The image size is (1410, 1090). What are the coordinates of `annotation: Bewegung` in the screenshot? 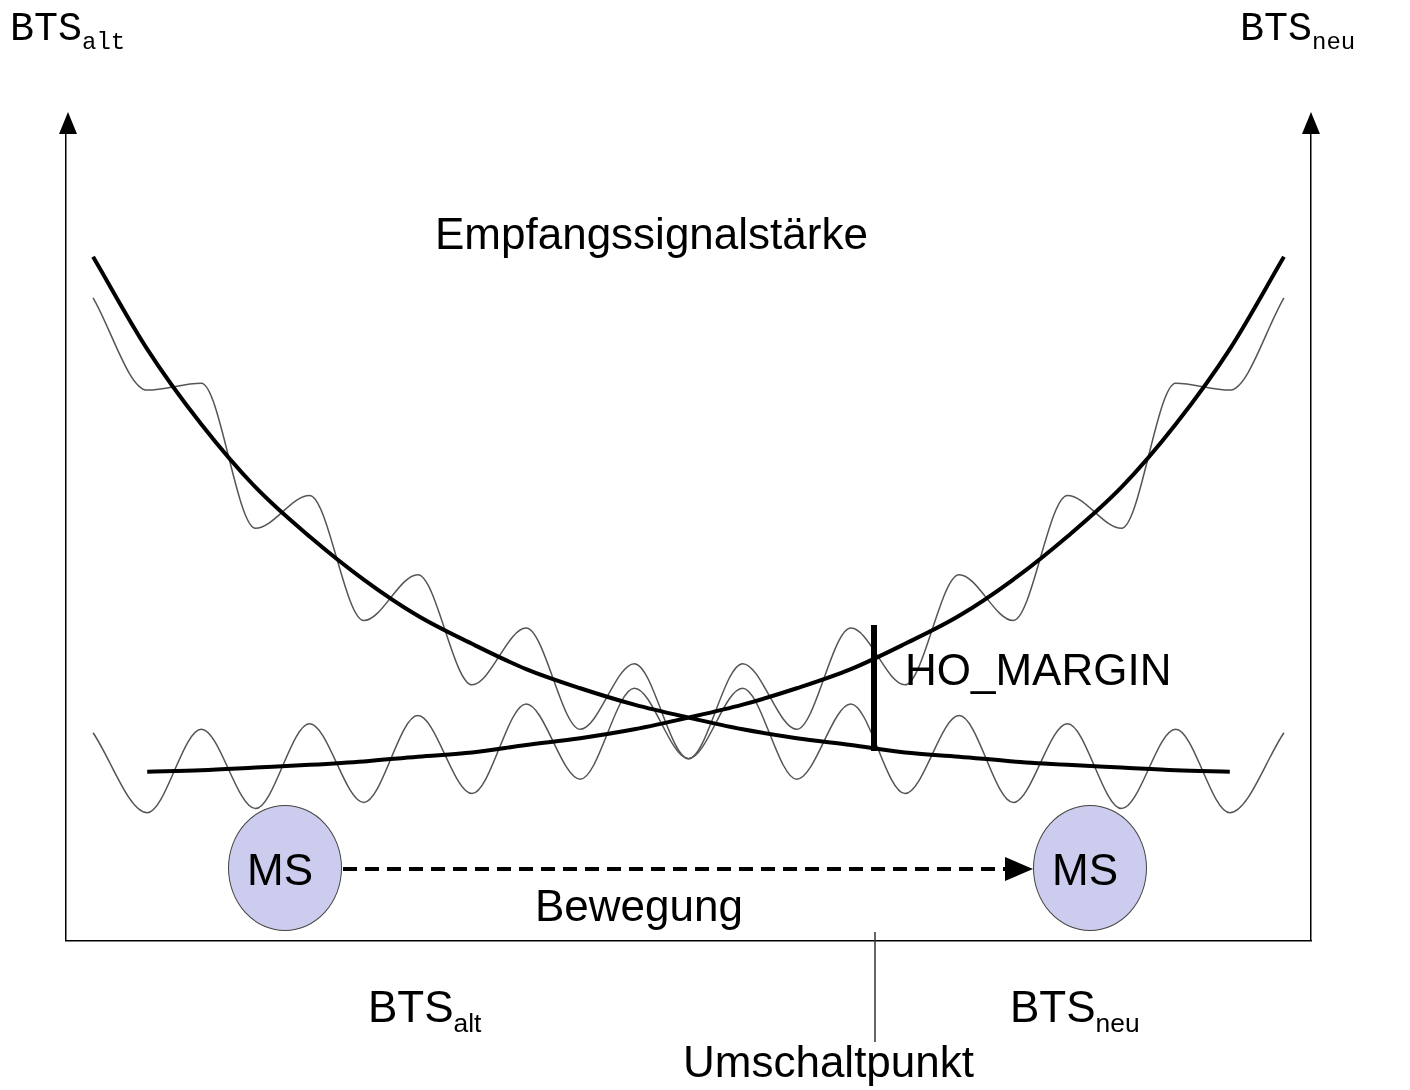 It's located at (639, 905).